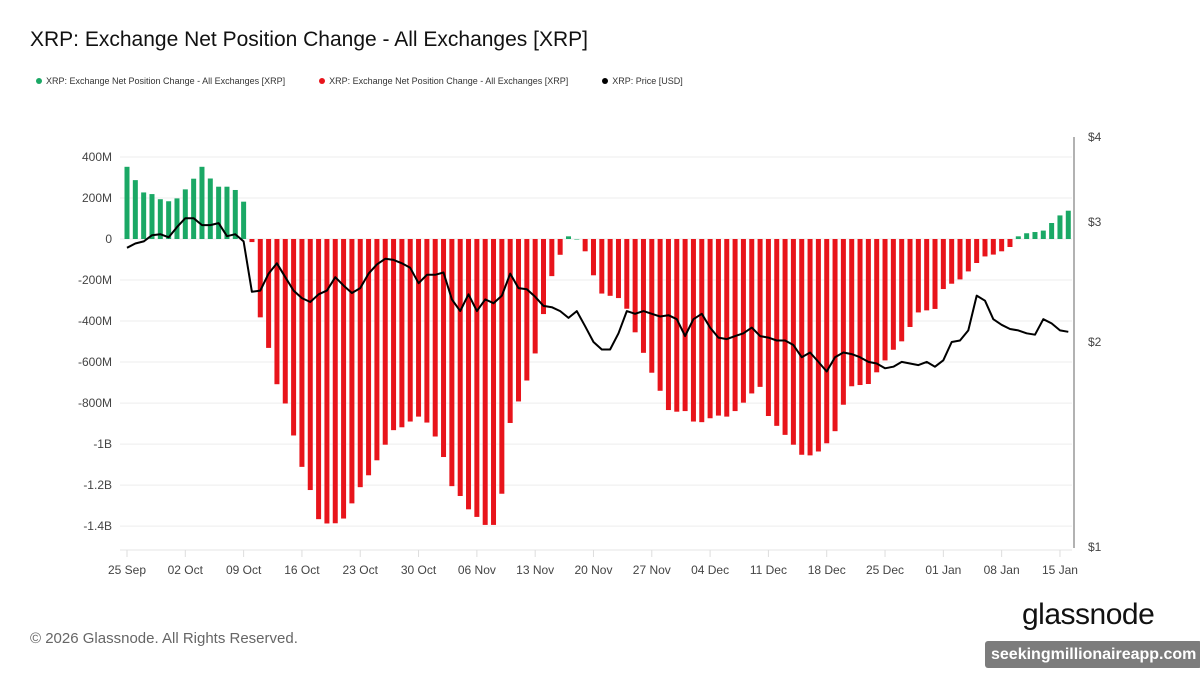 The width and height of the screenshot is (1200, 675). What do you see at coordinates (647, 81) in the screenshot?
I see `legend-label: XRP: Price [USD]` at bounding box center [647, 81].